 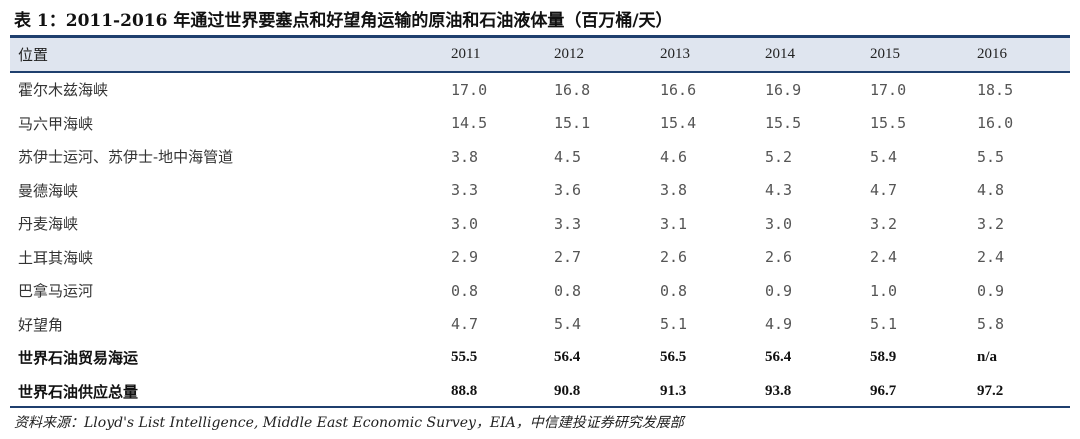 What do you see at coordinates (674, 223) in the screenshot?
I see `table-cell: 3.1` at bounding box center [674, 223].